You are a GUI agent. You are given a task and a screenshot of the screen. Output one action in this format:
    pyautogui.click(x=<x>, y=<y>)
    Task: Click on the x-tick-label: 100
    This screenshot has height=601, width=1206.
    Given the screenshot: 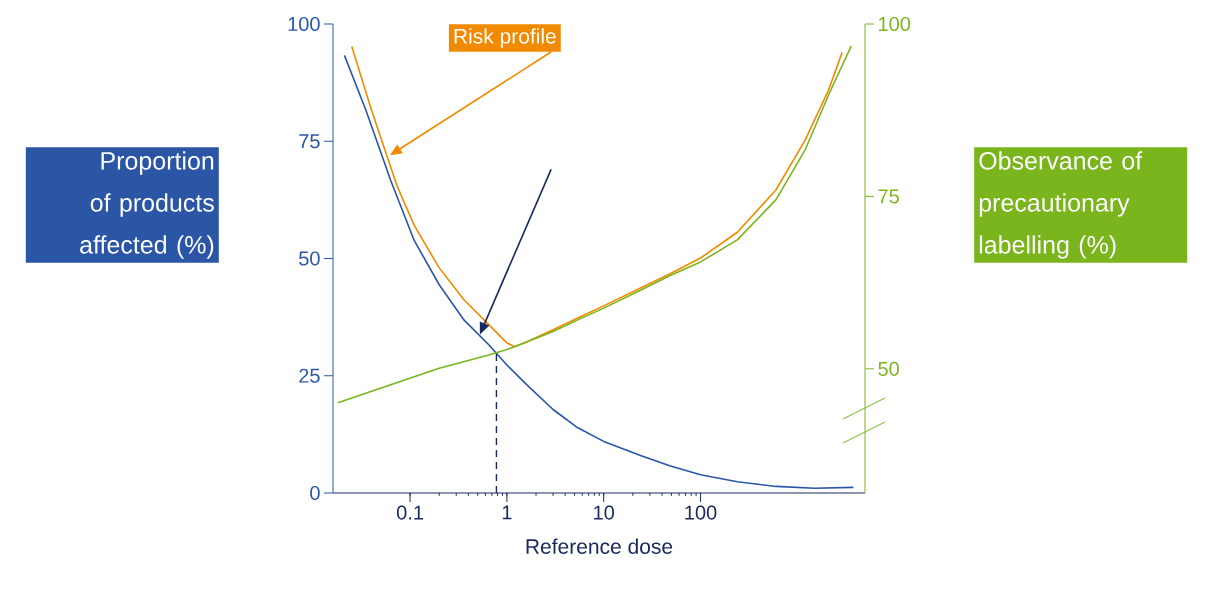 What is the action you would take?
    pyautogui.click(x=701, y=512)
    